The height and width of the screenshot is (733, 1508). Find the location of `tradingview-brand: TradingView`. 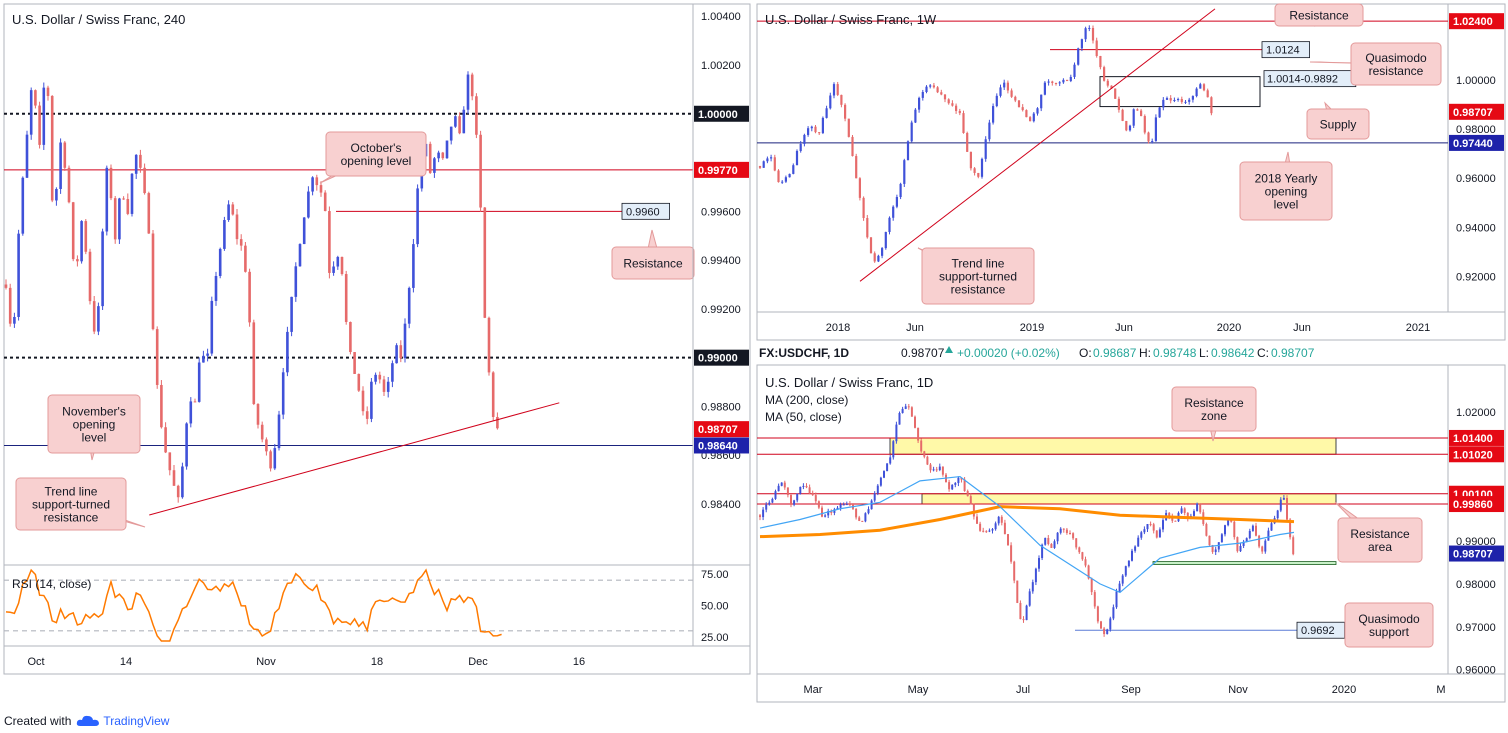

tradingview-brand: TradingView is located at coordinates (136, 721).